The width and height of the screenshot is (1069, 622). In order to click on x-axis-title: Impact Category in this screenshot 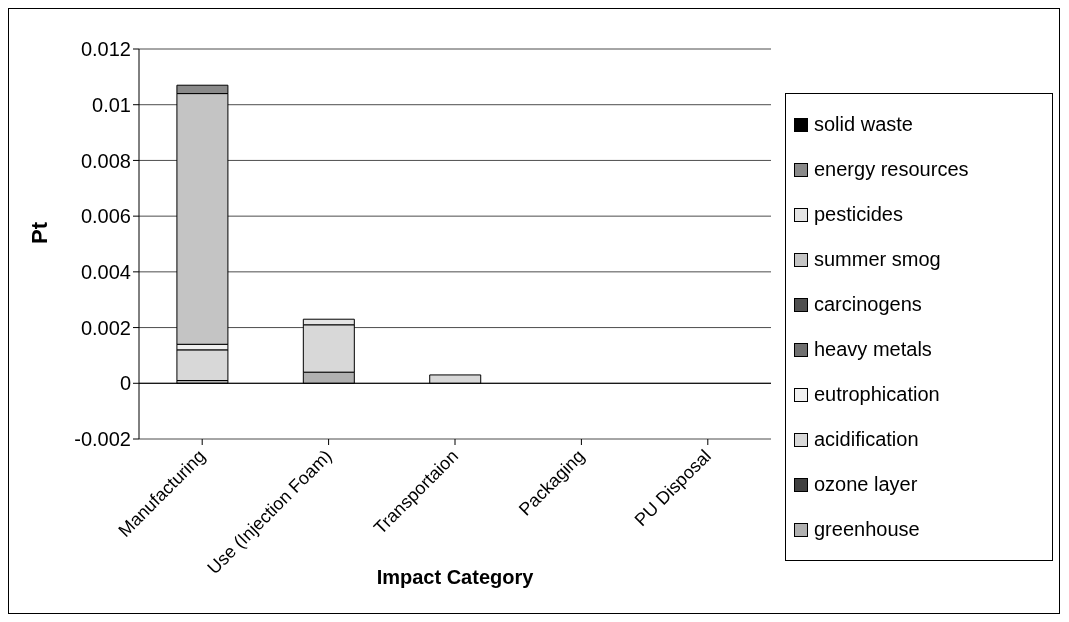, I will do `click(455, 577)`.